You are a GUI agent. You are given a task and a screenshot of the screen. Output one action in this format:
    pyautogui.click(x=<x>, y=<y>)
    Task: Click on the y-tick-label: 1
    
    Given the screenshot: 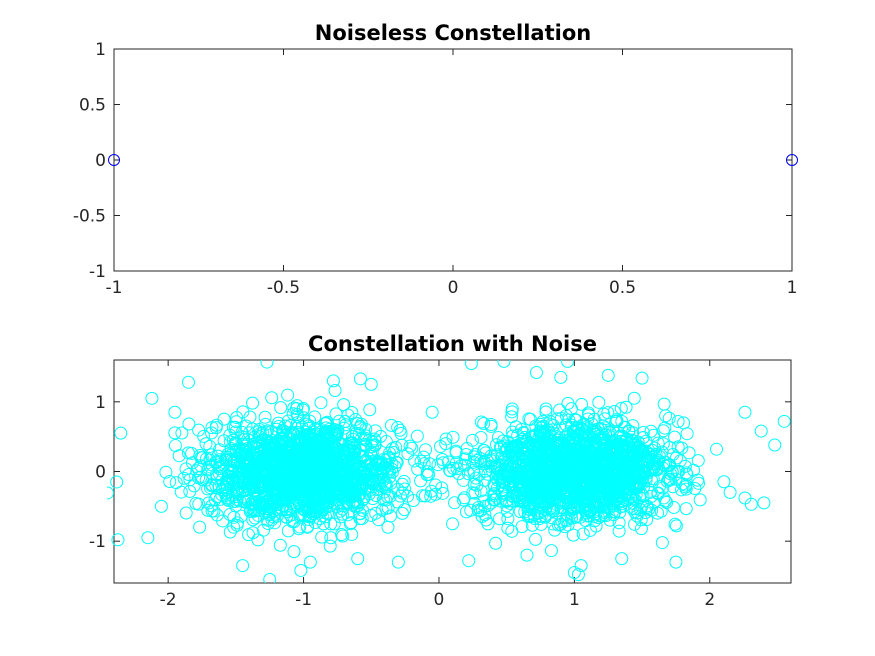 What is the action you would take?
    pyautogui.click(x=100, y=50)
    